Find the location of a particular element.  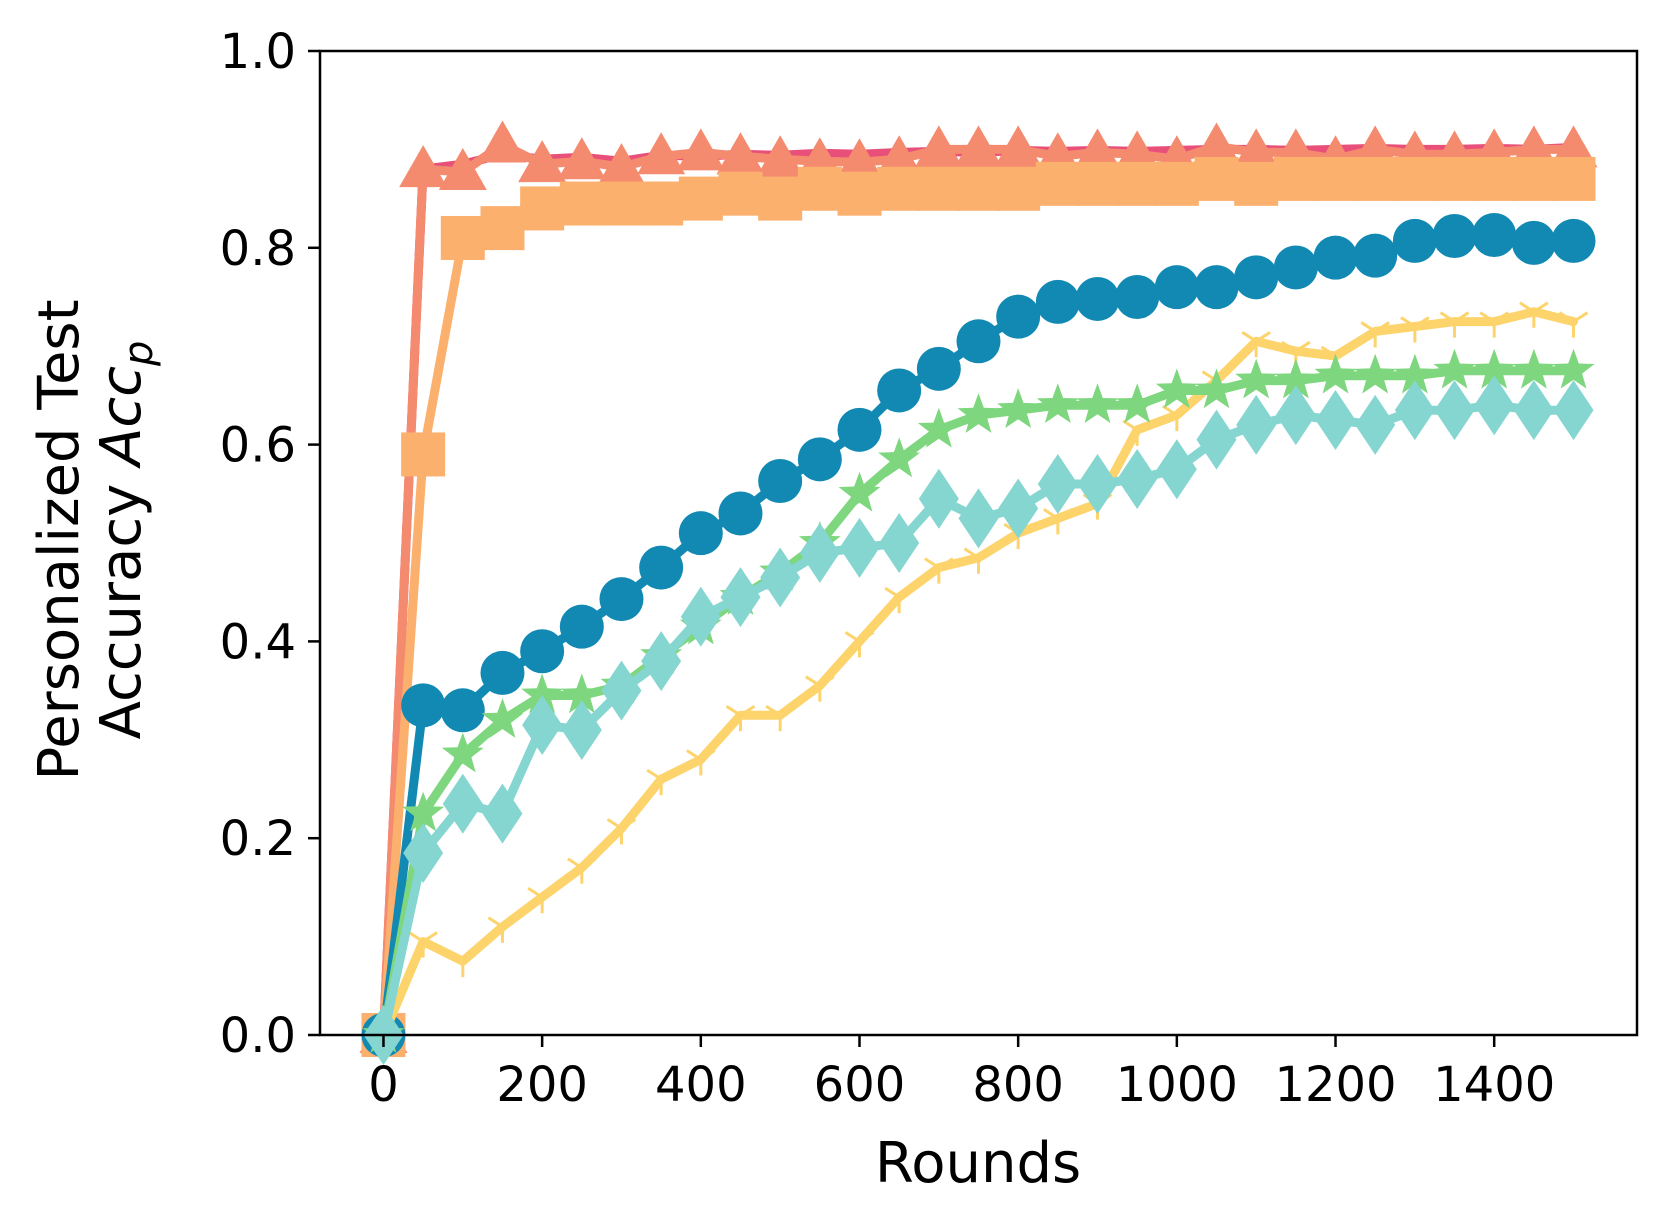

y-axis-title-line1: Personalized Test is located at coordinates (59, 539).